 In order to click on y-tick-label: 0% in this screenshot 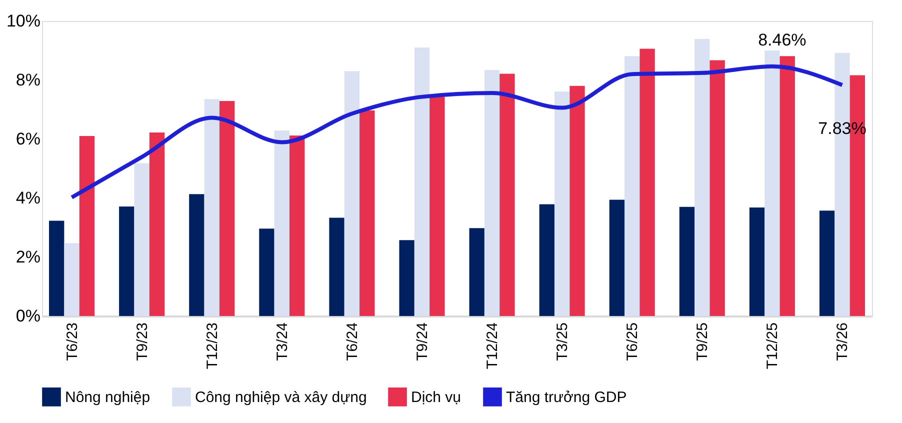, I will do `click(28, 316)`.